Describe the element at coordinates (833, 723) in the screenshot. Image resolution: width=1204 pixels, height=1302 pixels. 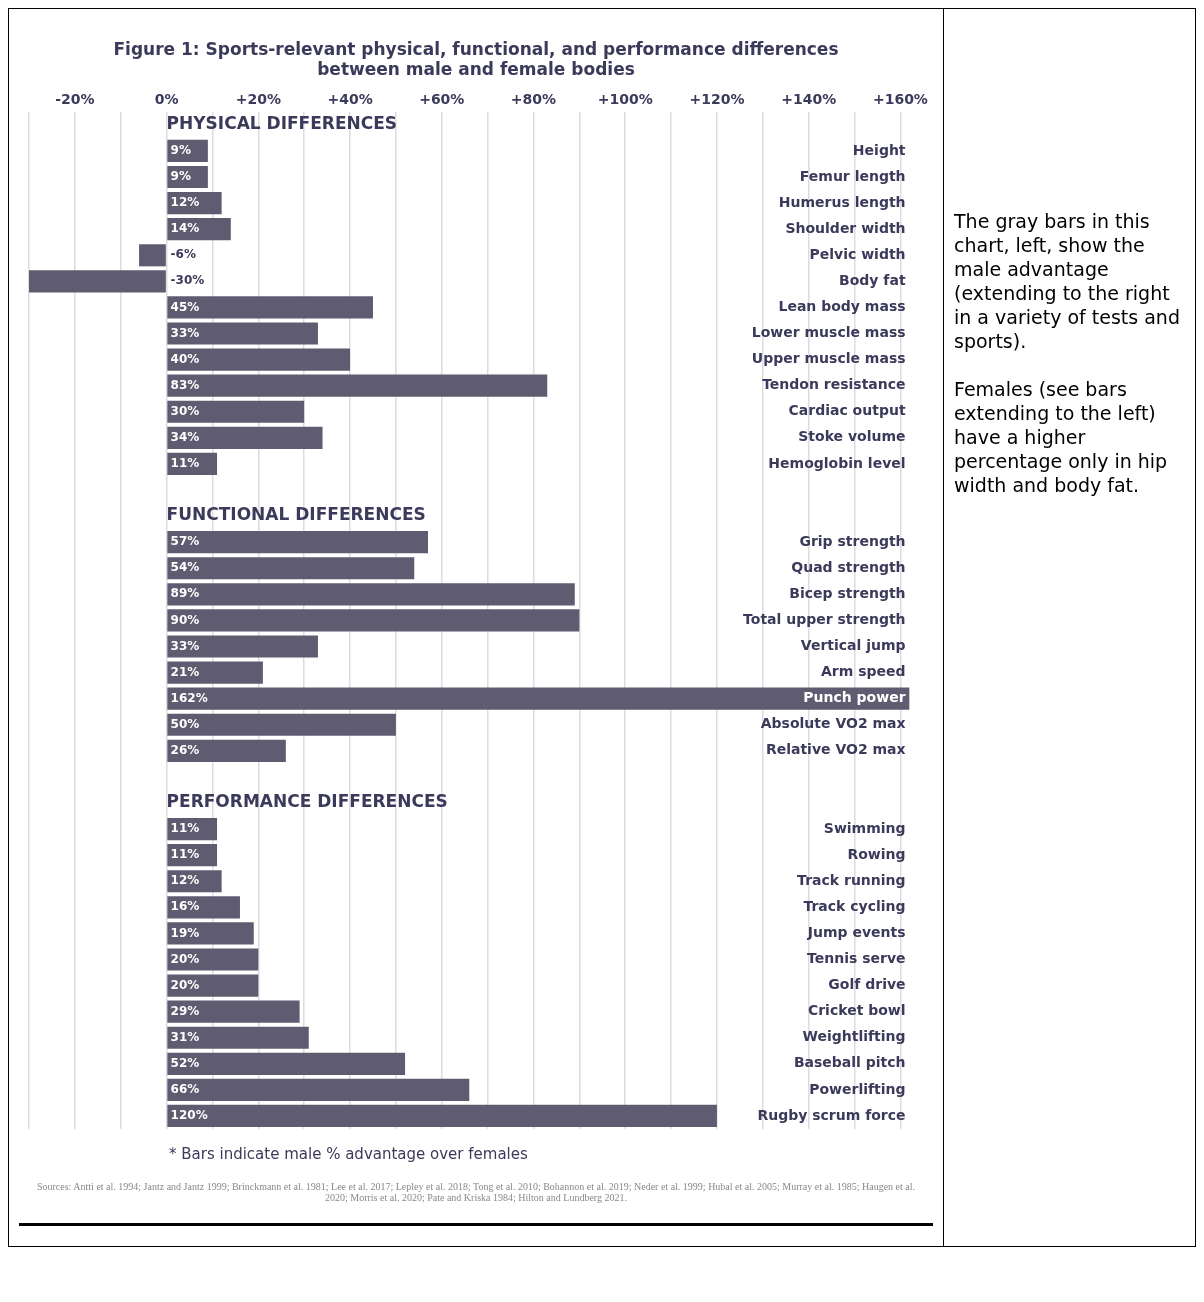
I see `y-tick-label: Absolute VO2 max` at that location.